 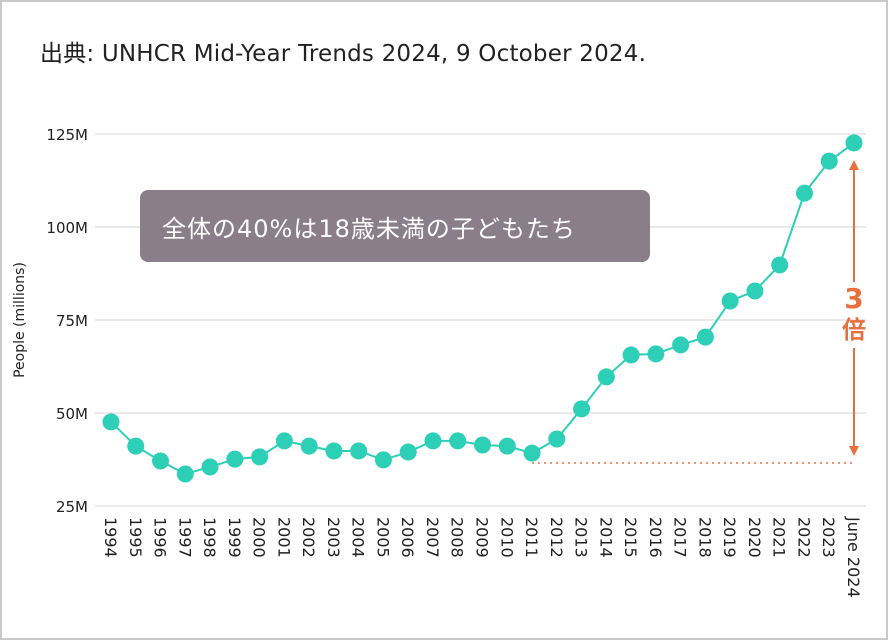 I want to click on x-tick-label: 2008, so click(x=457, y=537).